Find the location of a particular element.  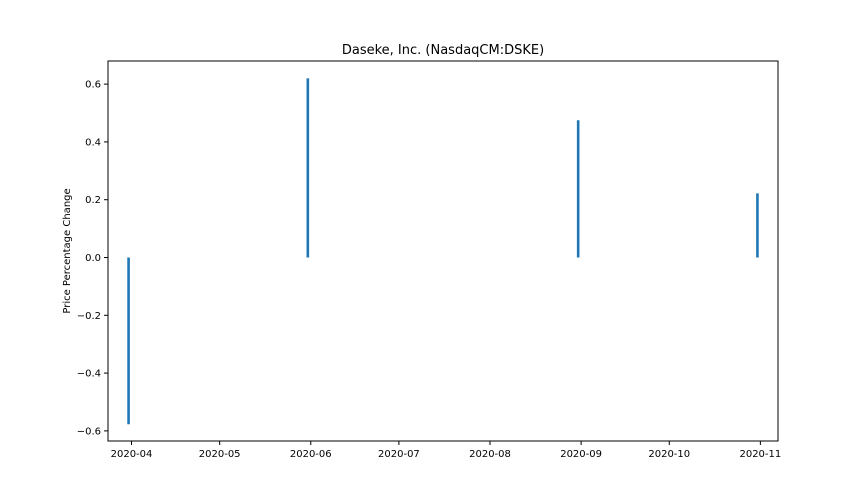

x-tick-label-2020-04: 2020-04 is located at coordinates (132, 454).